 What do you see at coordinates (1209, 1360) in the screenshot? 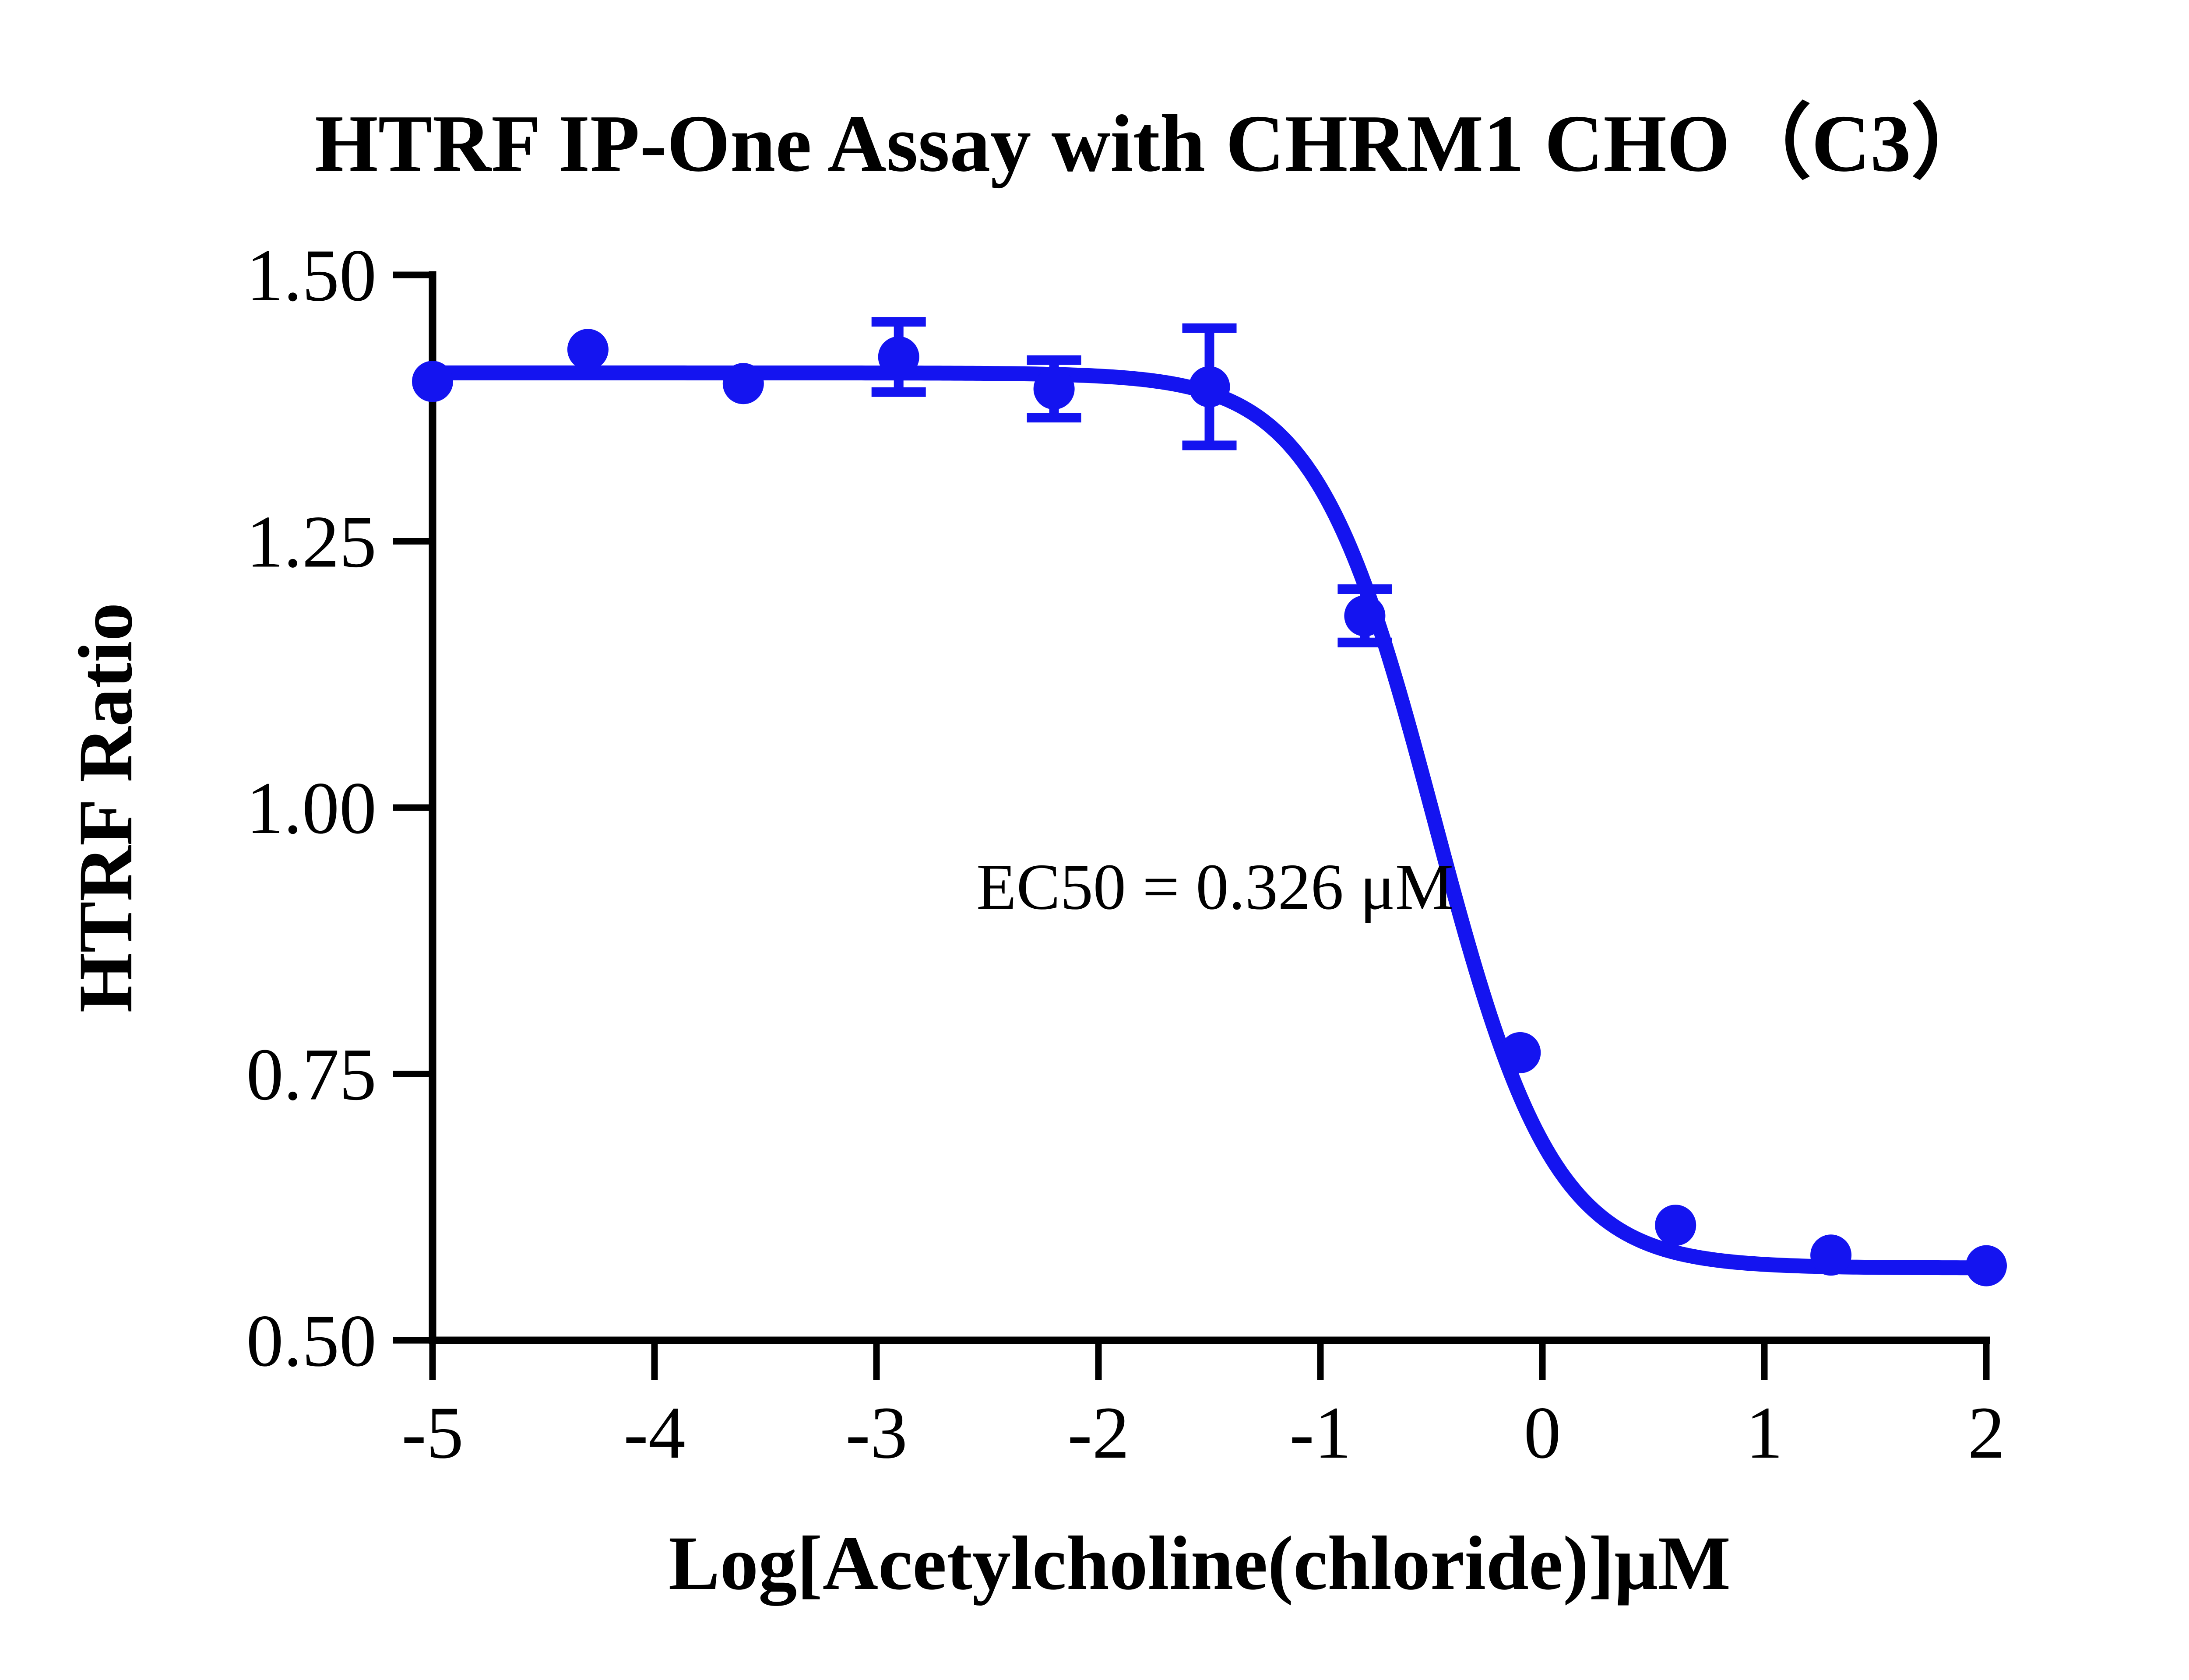
I see `x-axis-tick-group` at bounding box center [1209, 1360].